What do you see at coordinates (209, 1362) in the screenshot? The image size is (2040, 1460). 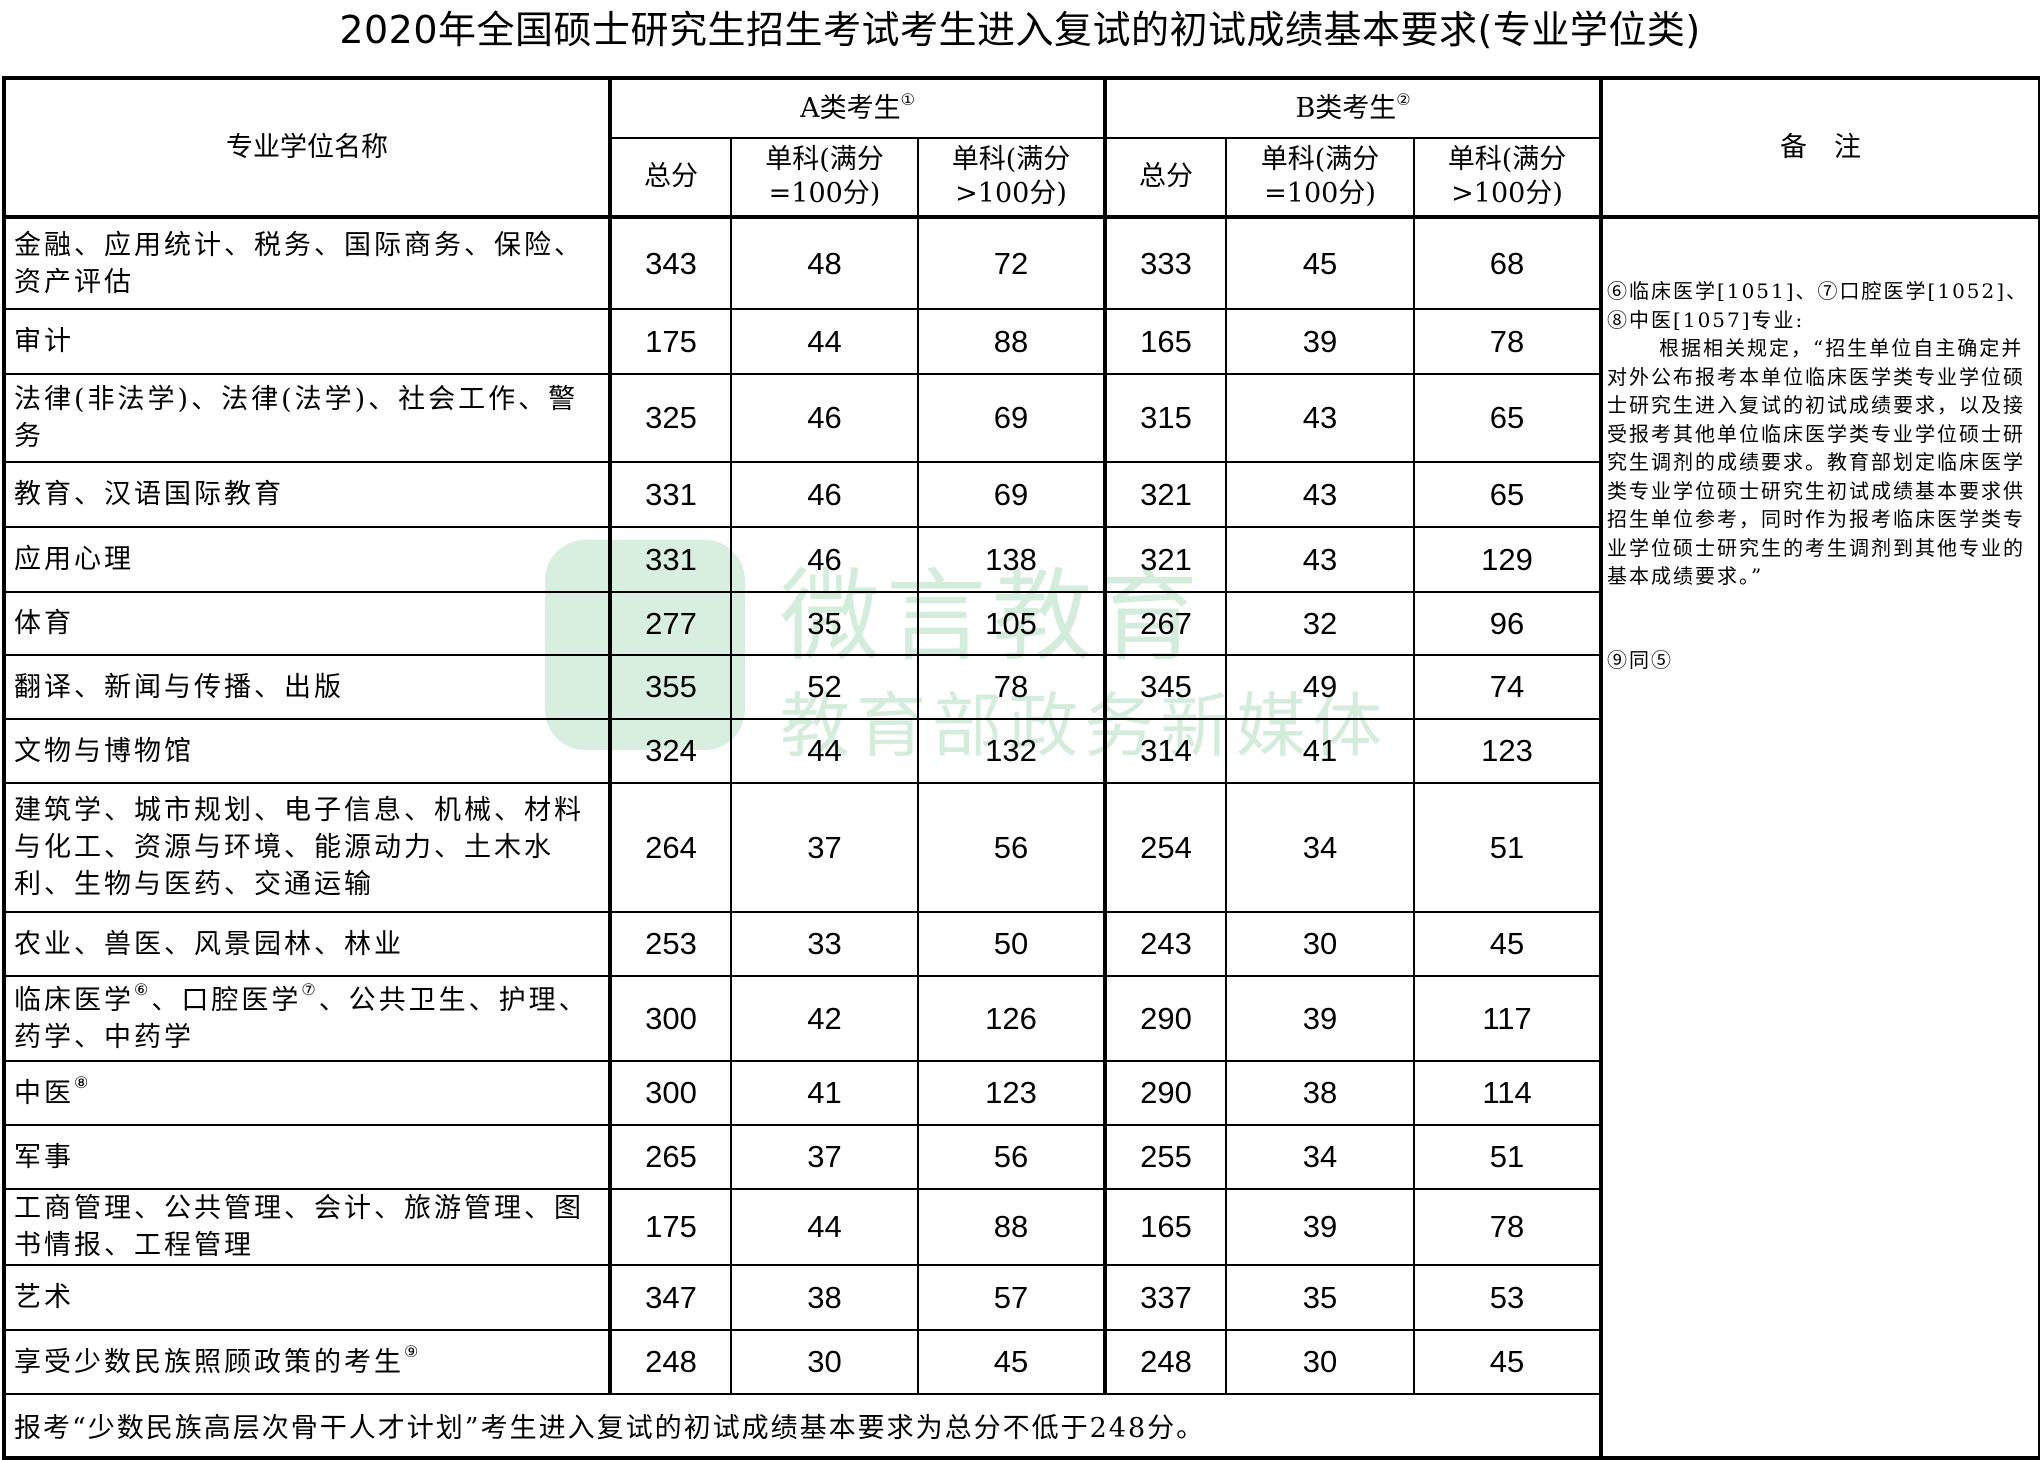 I see `degree-name-part: 享受少数民族照顾政策的考生` at bounding box center [209, 1362].